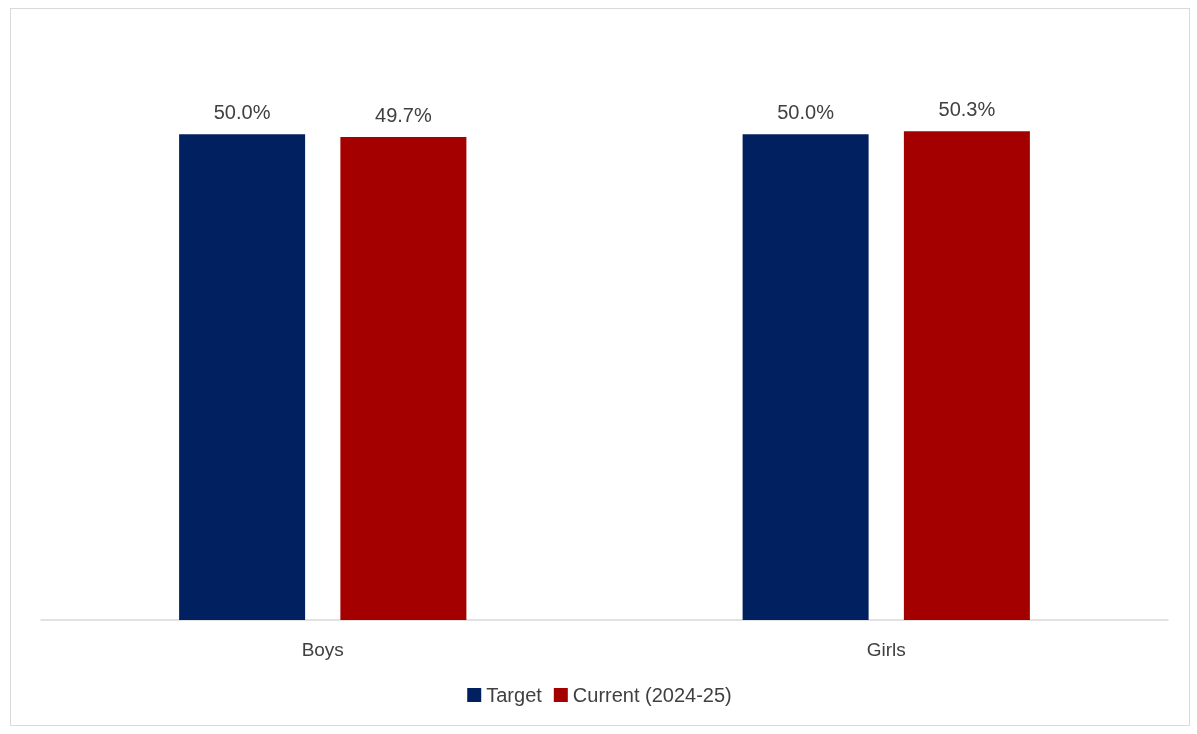  What do you see at coordinates (403, 115) in the screenshot?
I see `data-label: 49.7%` at bounding box center [403, 115].